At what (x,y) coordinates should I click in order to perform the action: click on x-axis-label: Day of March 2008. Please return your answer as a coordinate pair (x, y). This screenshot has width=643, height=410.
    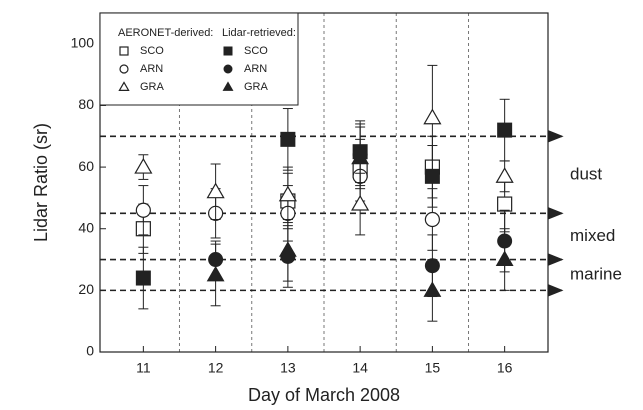
    Looking at the image, I should click on (324, 395).